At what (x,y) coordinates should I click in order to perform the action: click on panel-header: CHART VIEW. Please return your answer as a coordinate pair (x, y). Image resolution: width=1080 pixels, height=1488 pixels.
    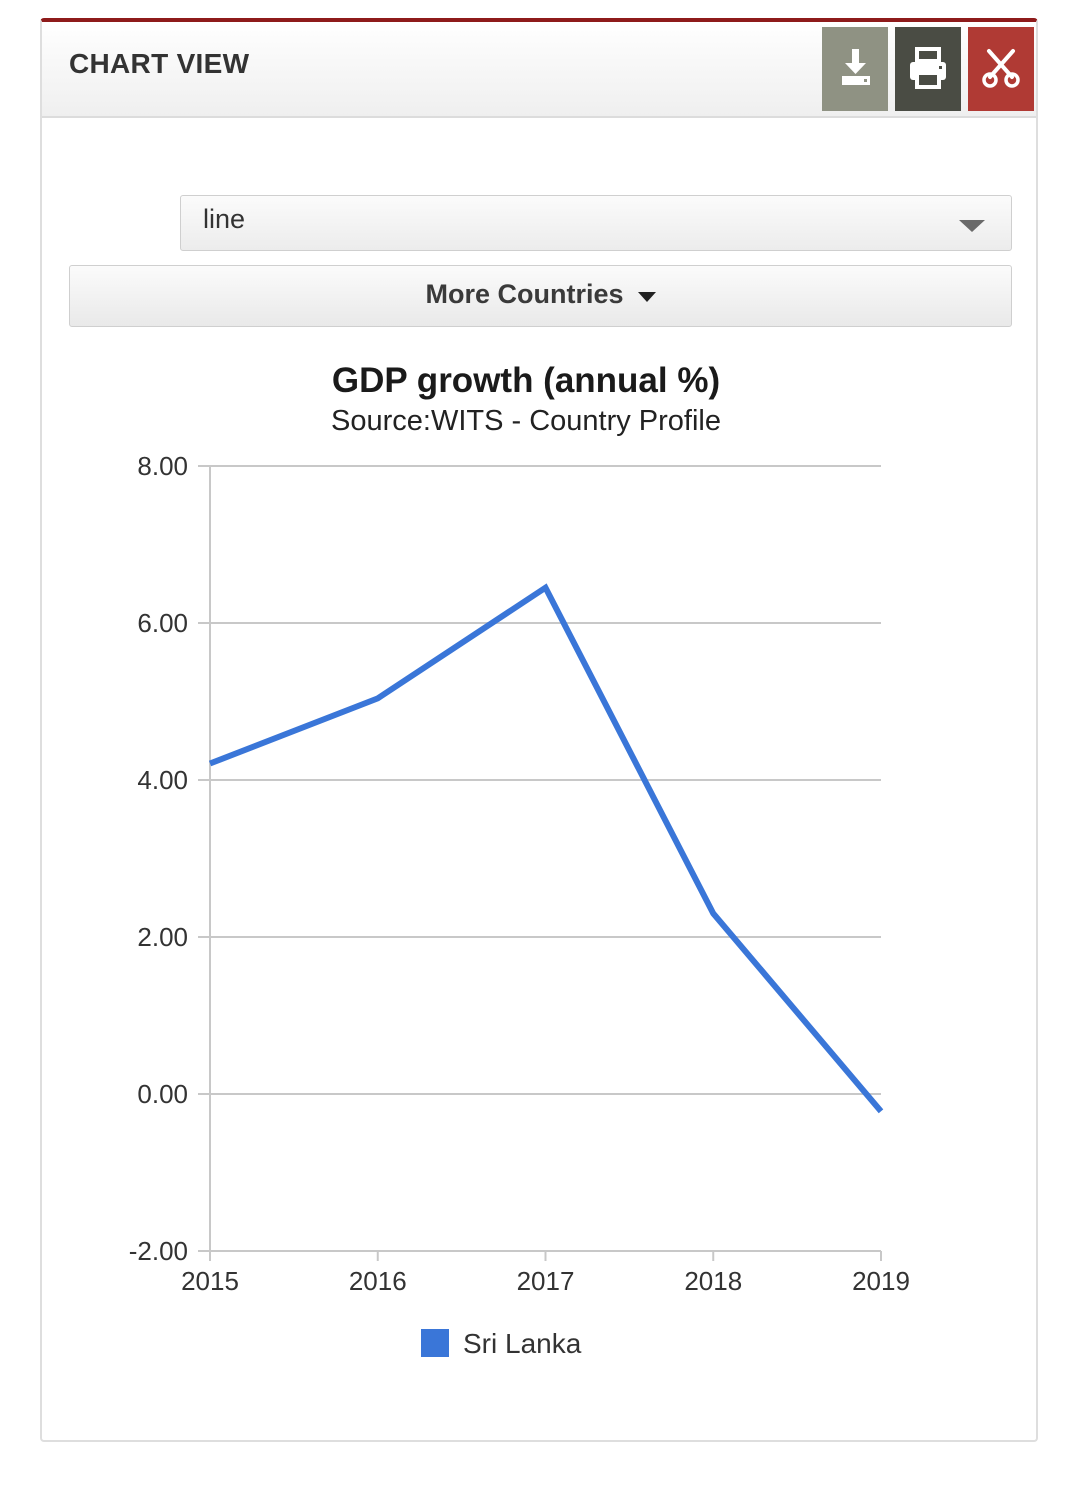
    Looking at the image, I should click on (539, 70).